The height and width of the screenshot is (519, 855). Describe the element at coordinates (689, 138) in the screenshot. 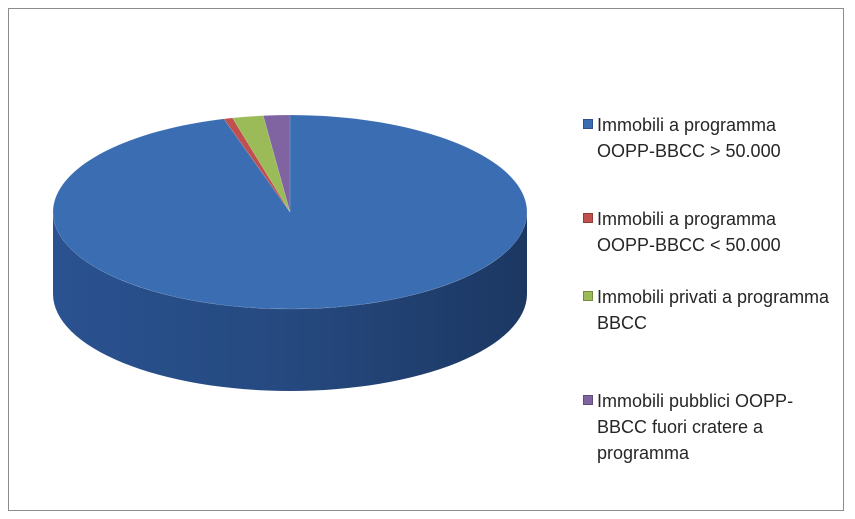

I see `legend-label: Immobili a programma OOPP-BBCC > 50.000` at that location.